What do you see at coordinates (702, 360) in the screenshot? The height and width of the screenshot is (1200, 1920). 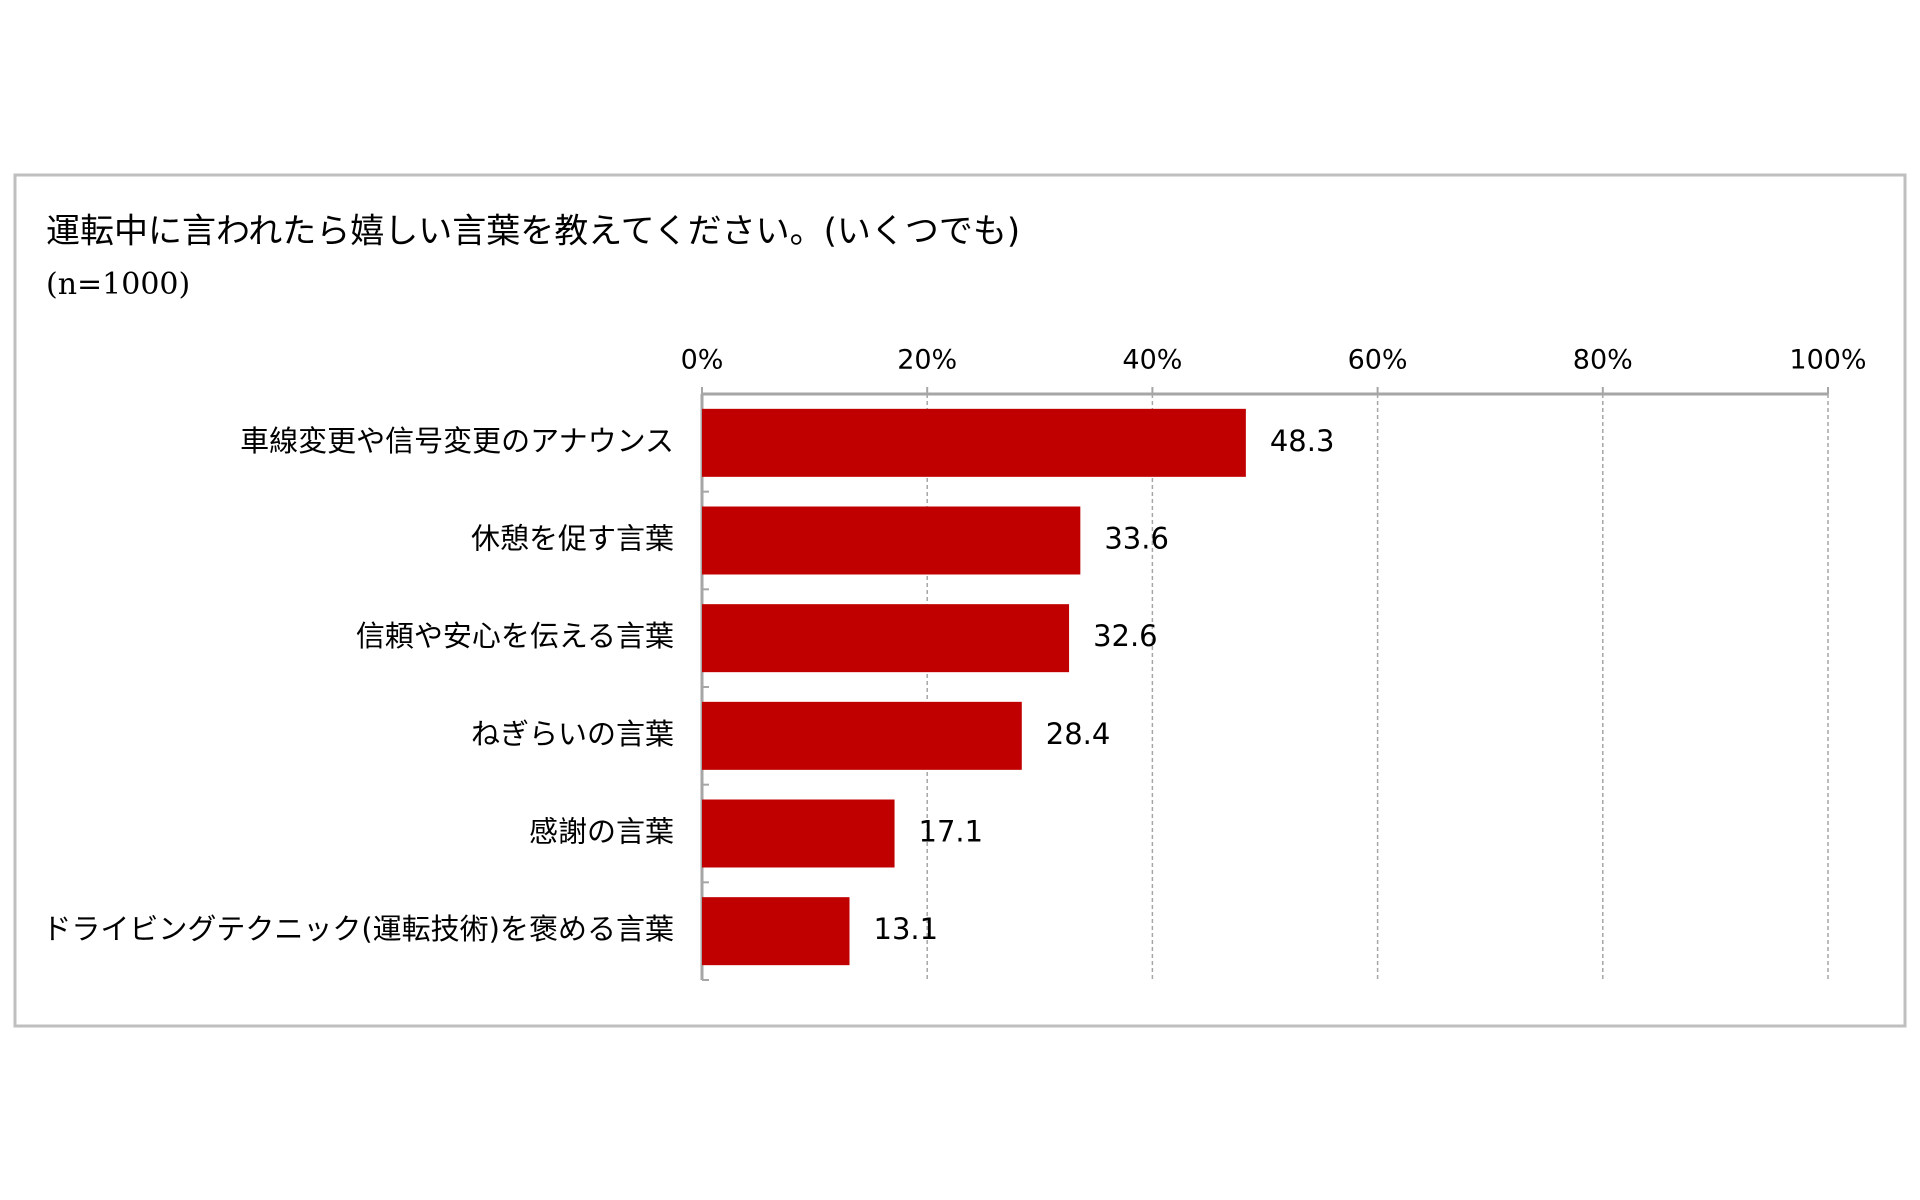 I see `x-tick-label: 0%` at bounding box center [702, 360].